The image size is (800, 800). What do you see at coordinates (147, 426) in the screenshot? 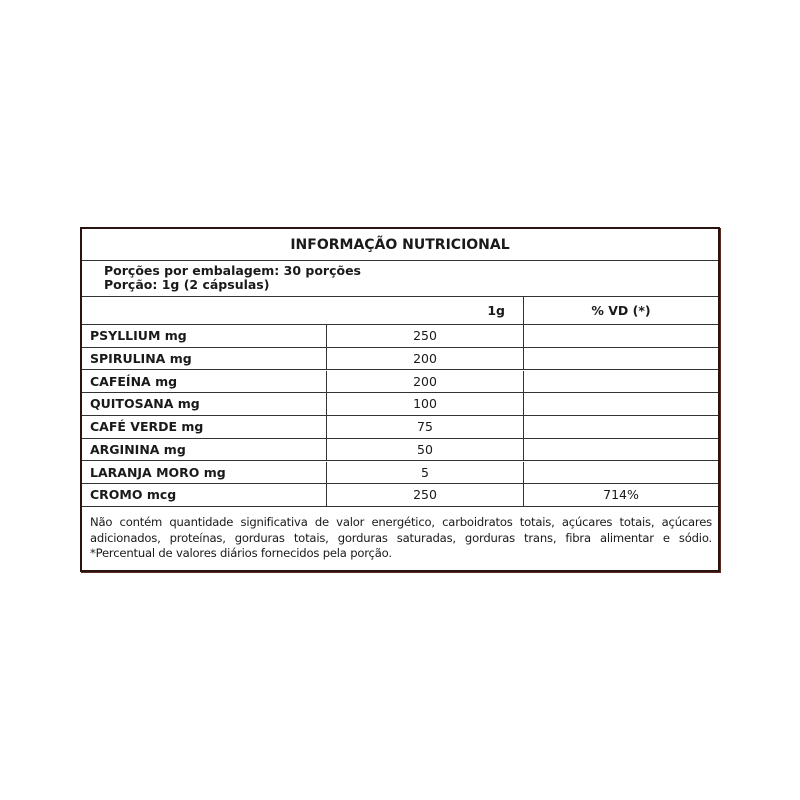
I see `nutrient-name: CAFÉ VERDE mg` at bounding box center [147, 426].